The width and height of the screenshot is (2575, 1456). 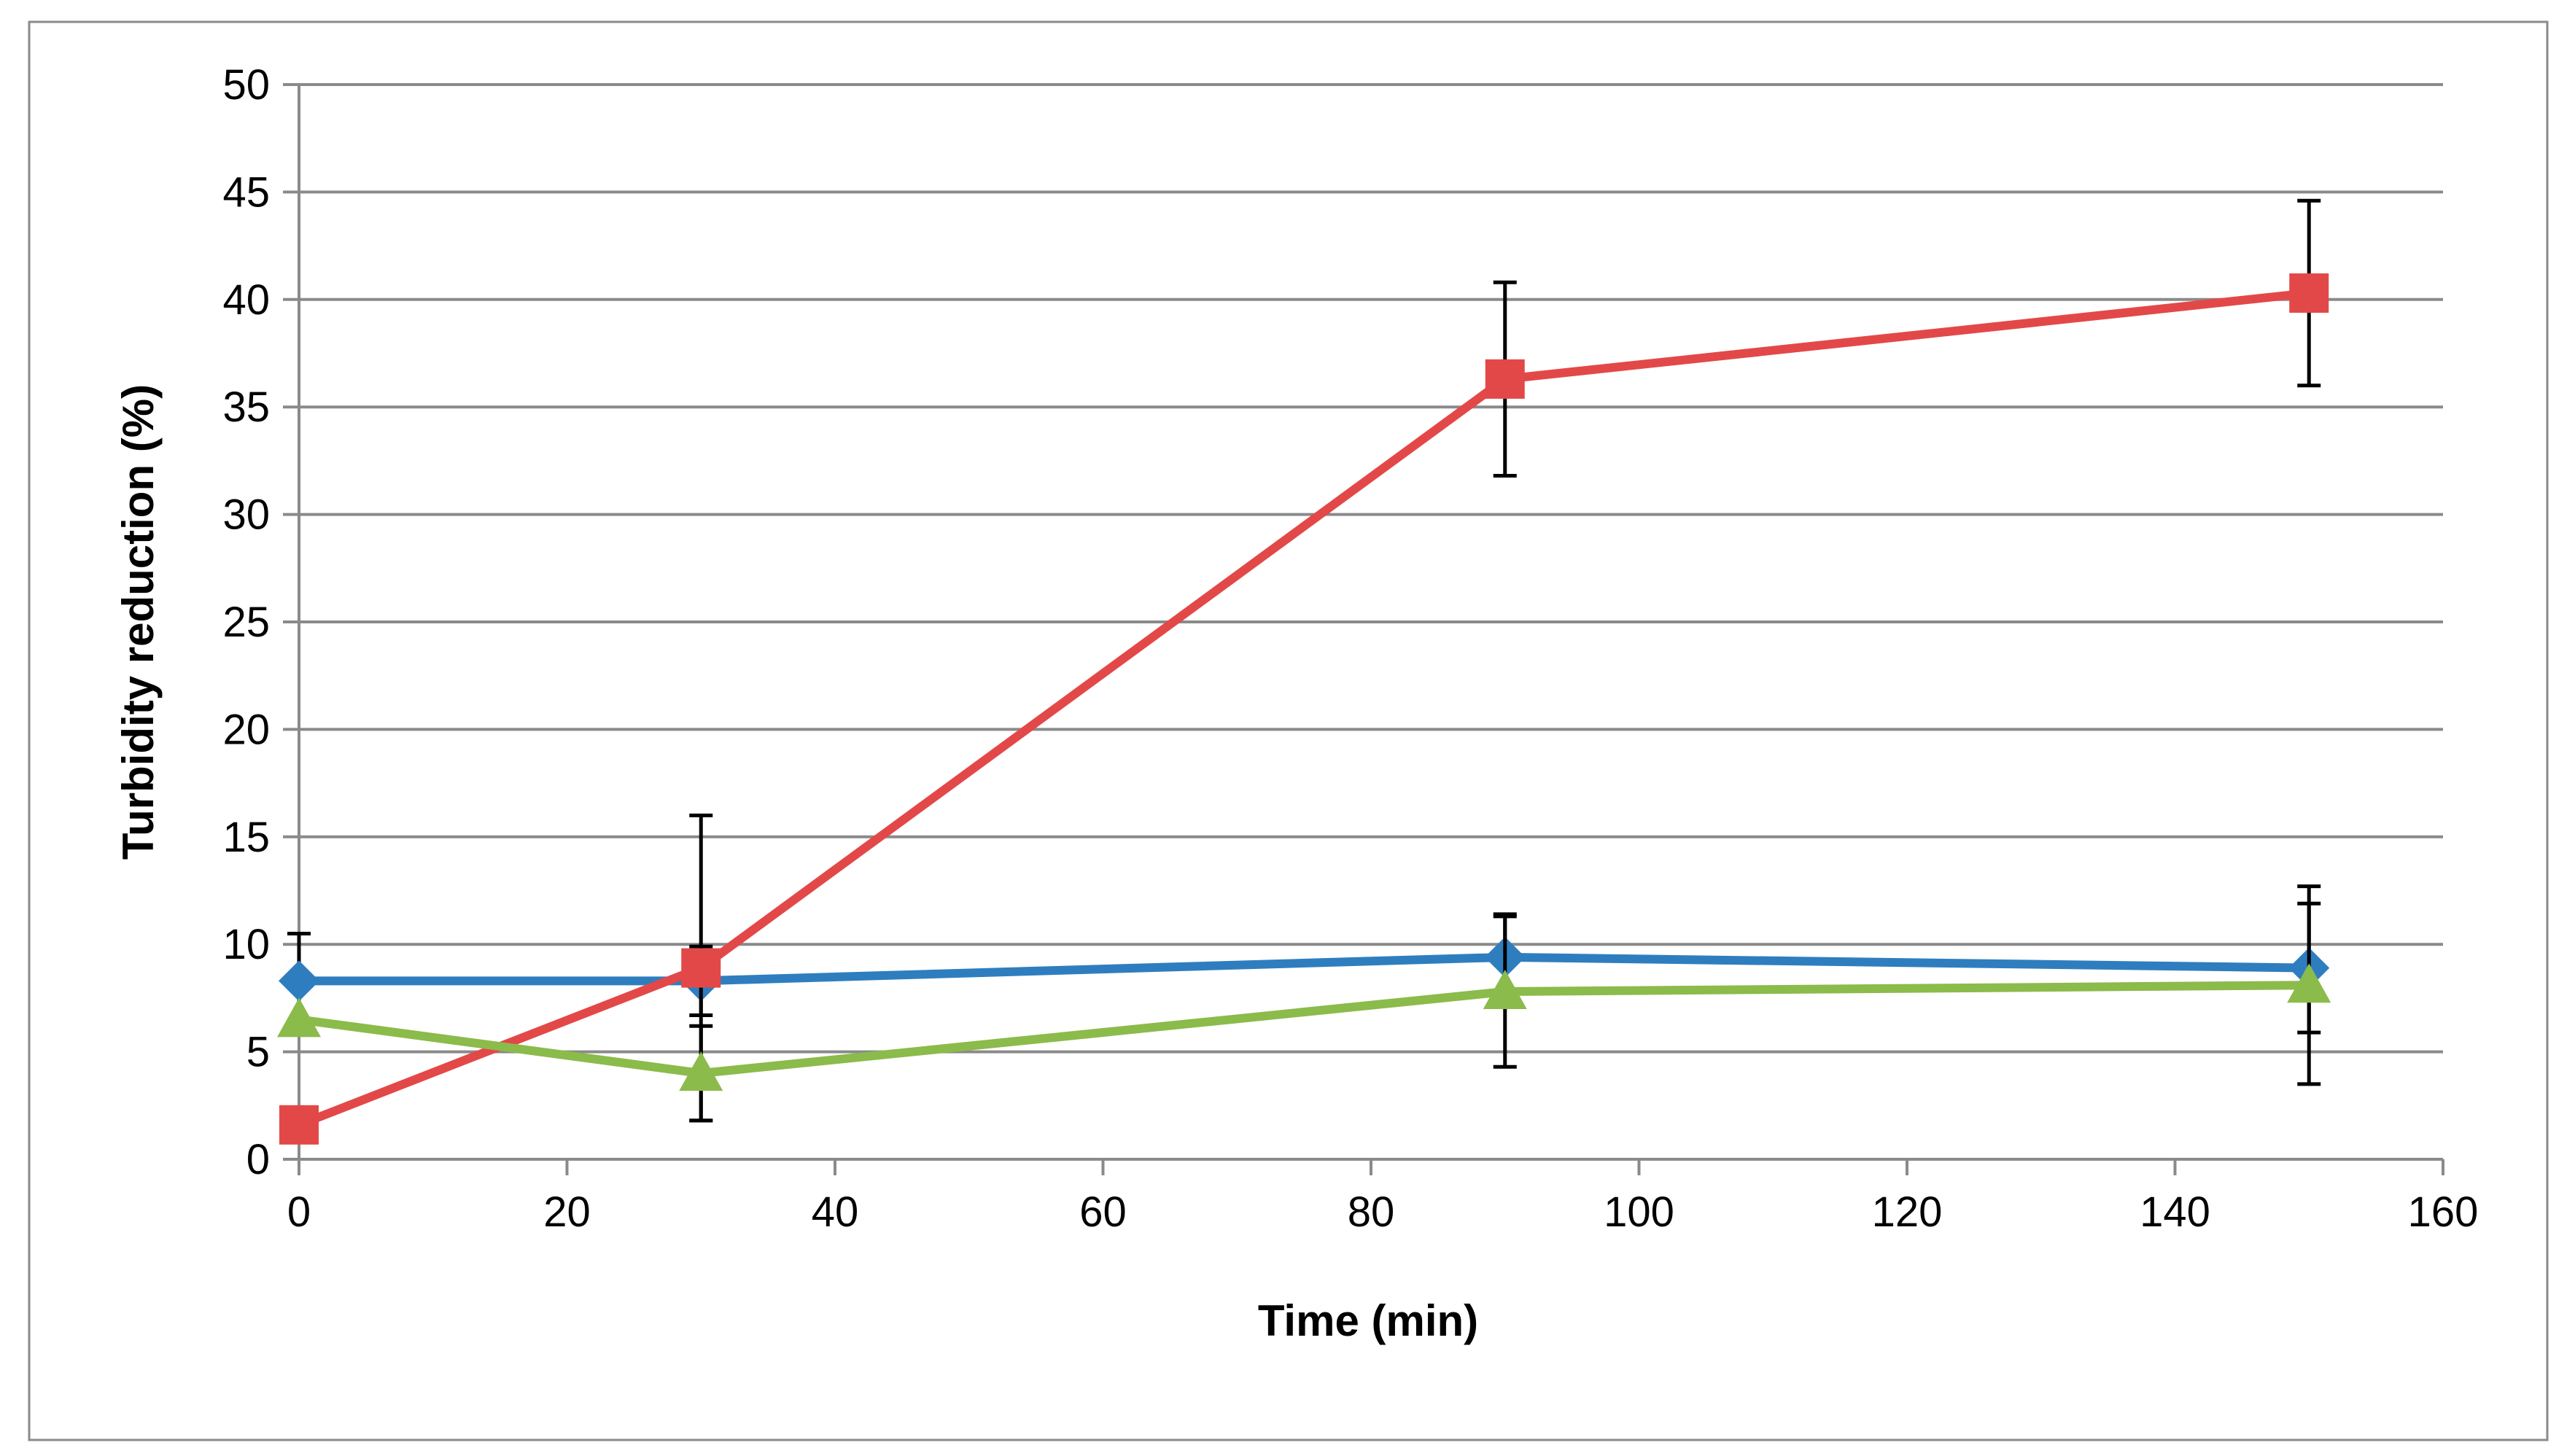 I want to click on y-tick-label: 5, so click(x=258, y=1052).